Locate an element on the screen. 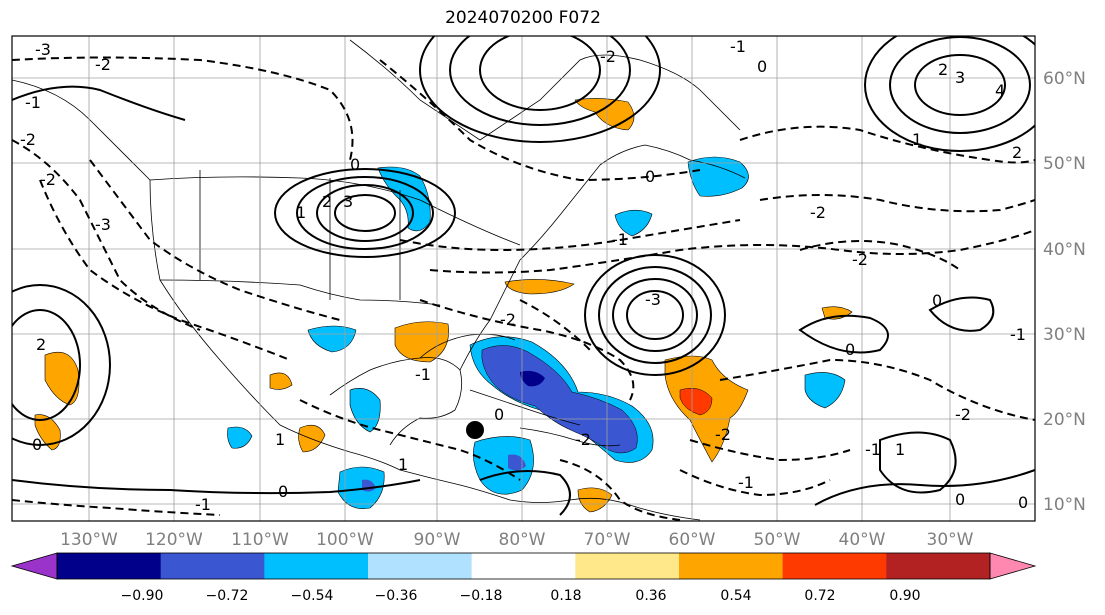 The image size is (1105, 615). latitude-label: 30°N is located at coordinates (1064, 335).